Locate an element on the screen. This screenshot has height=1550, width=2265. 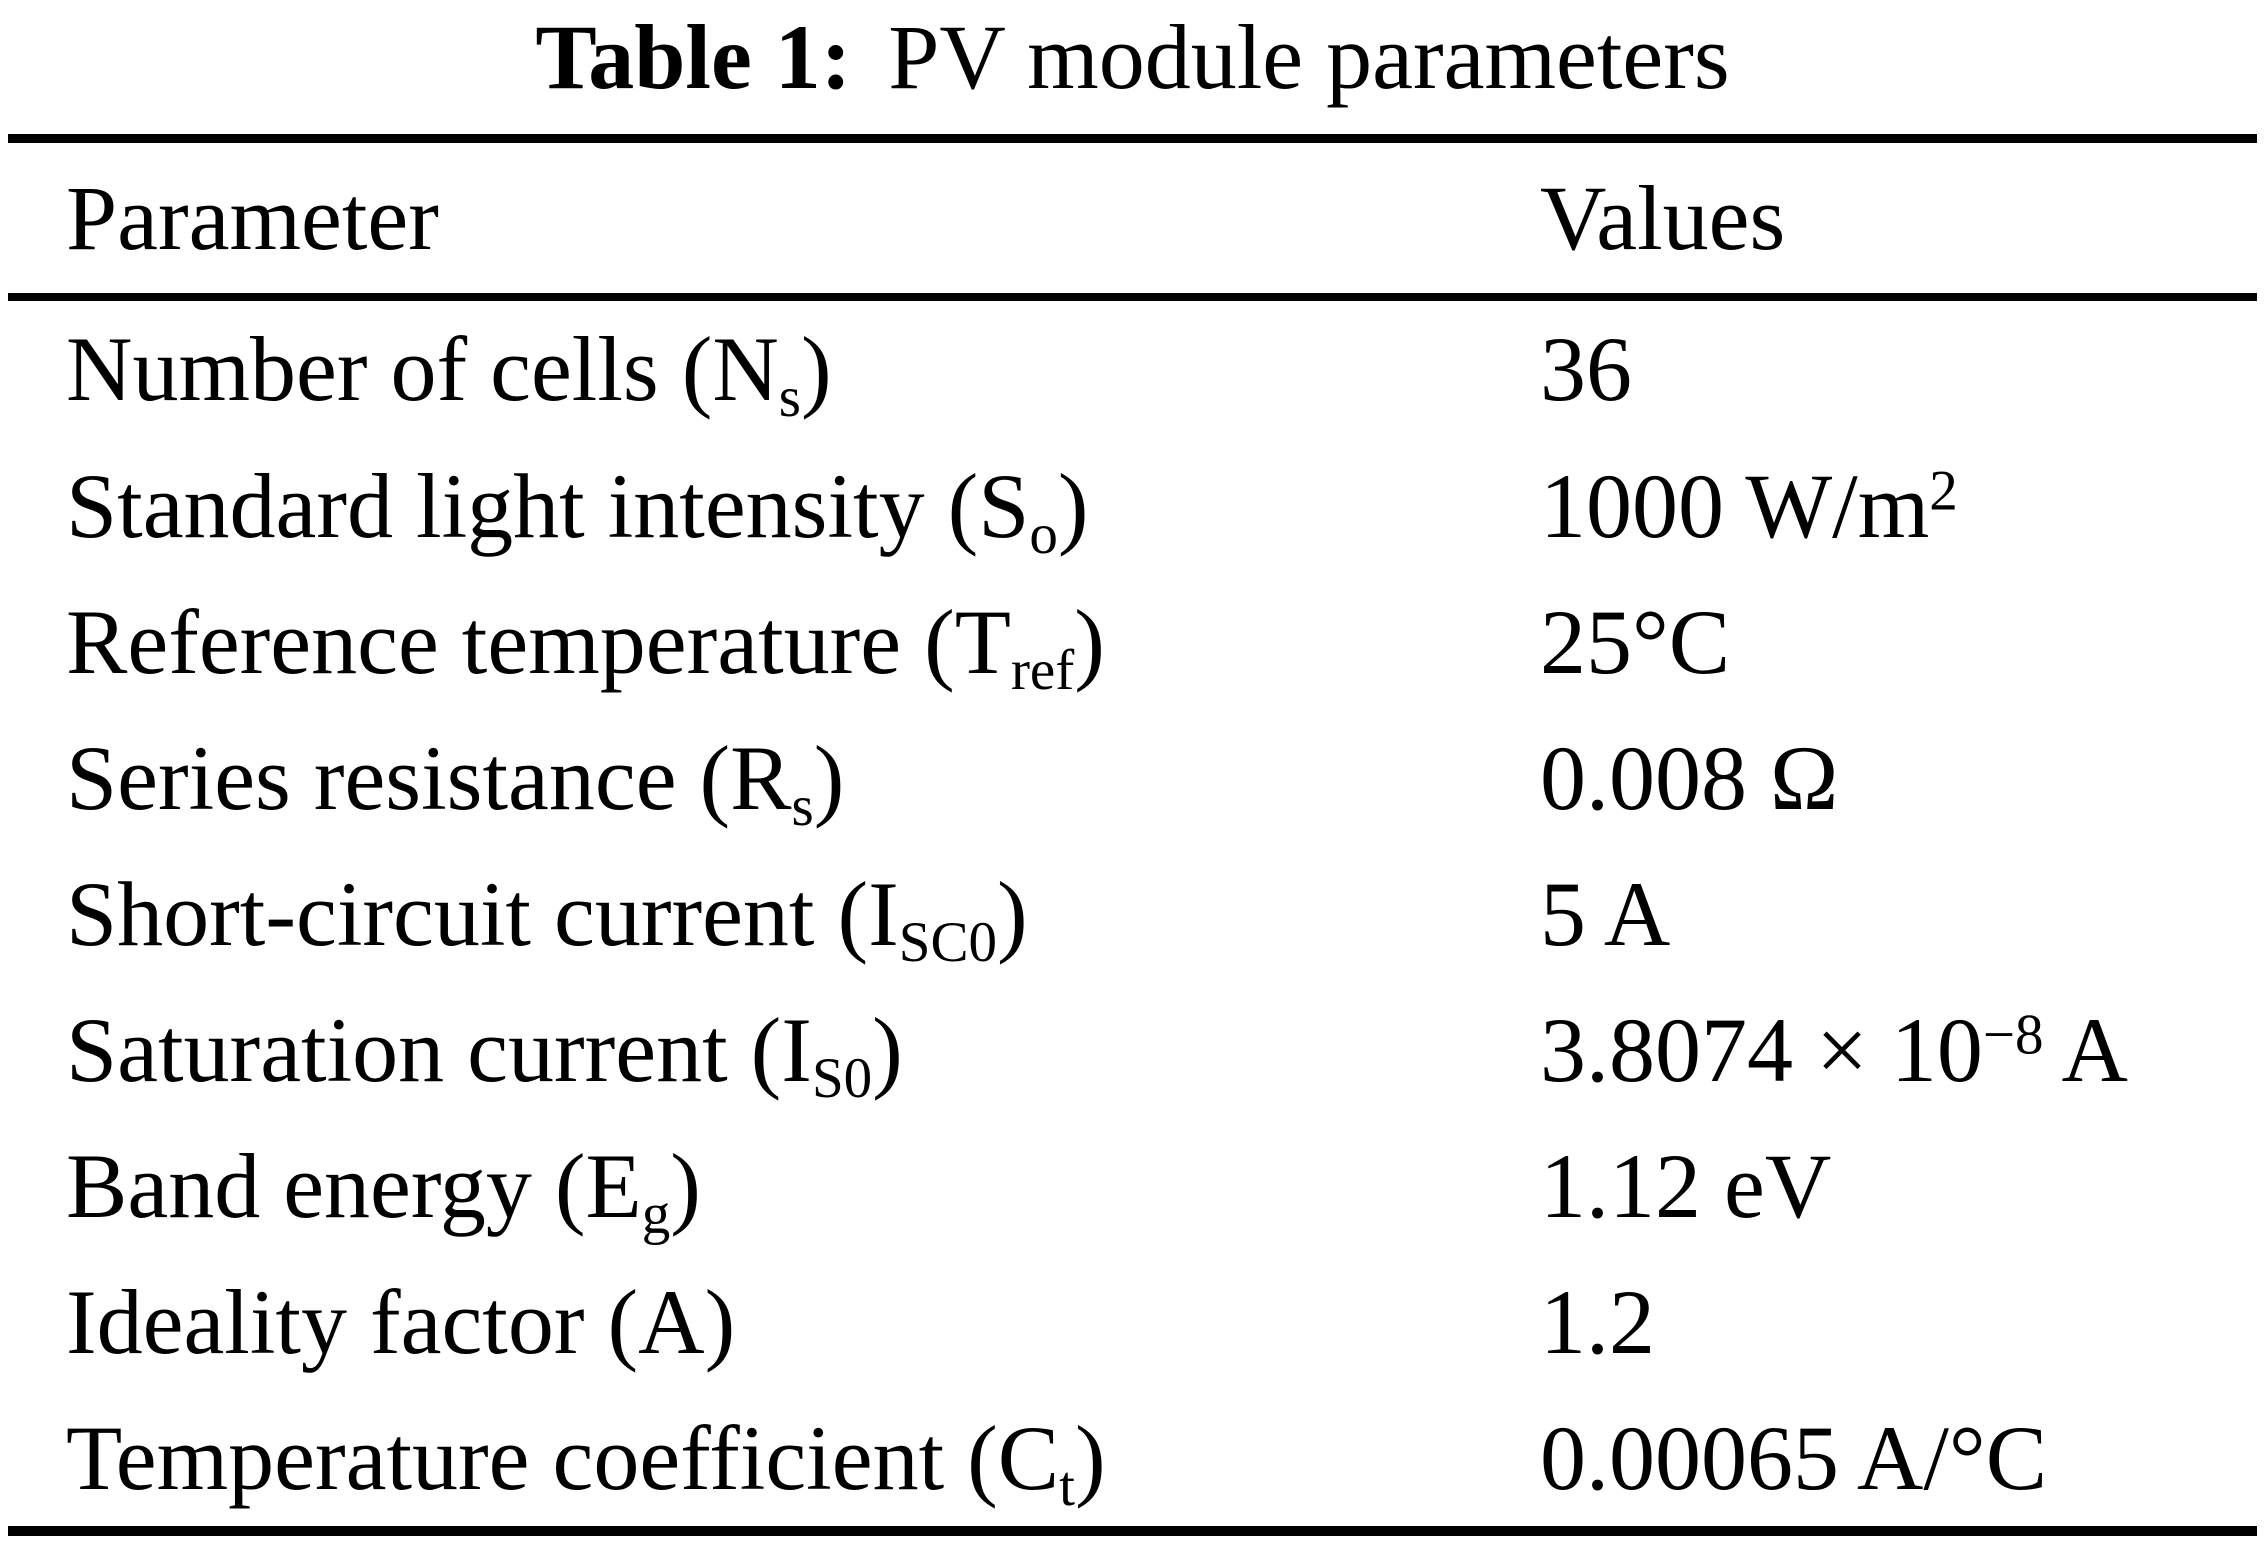
value-cell: 36 is located at coordinates (1902, 369).